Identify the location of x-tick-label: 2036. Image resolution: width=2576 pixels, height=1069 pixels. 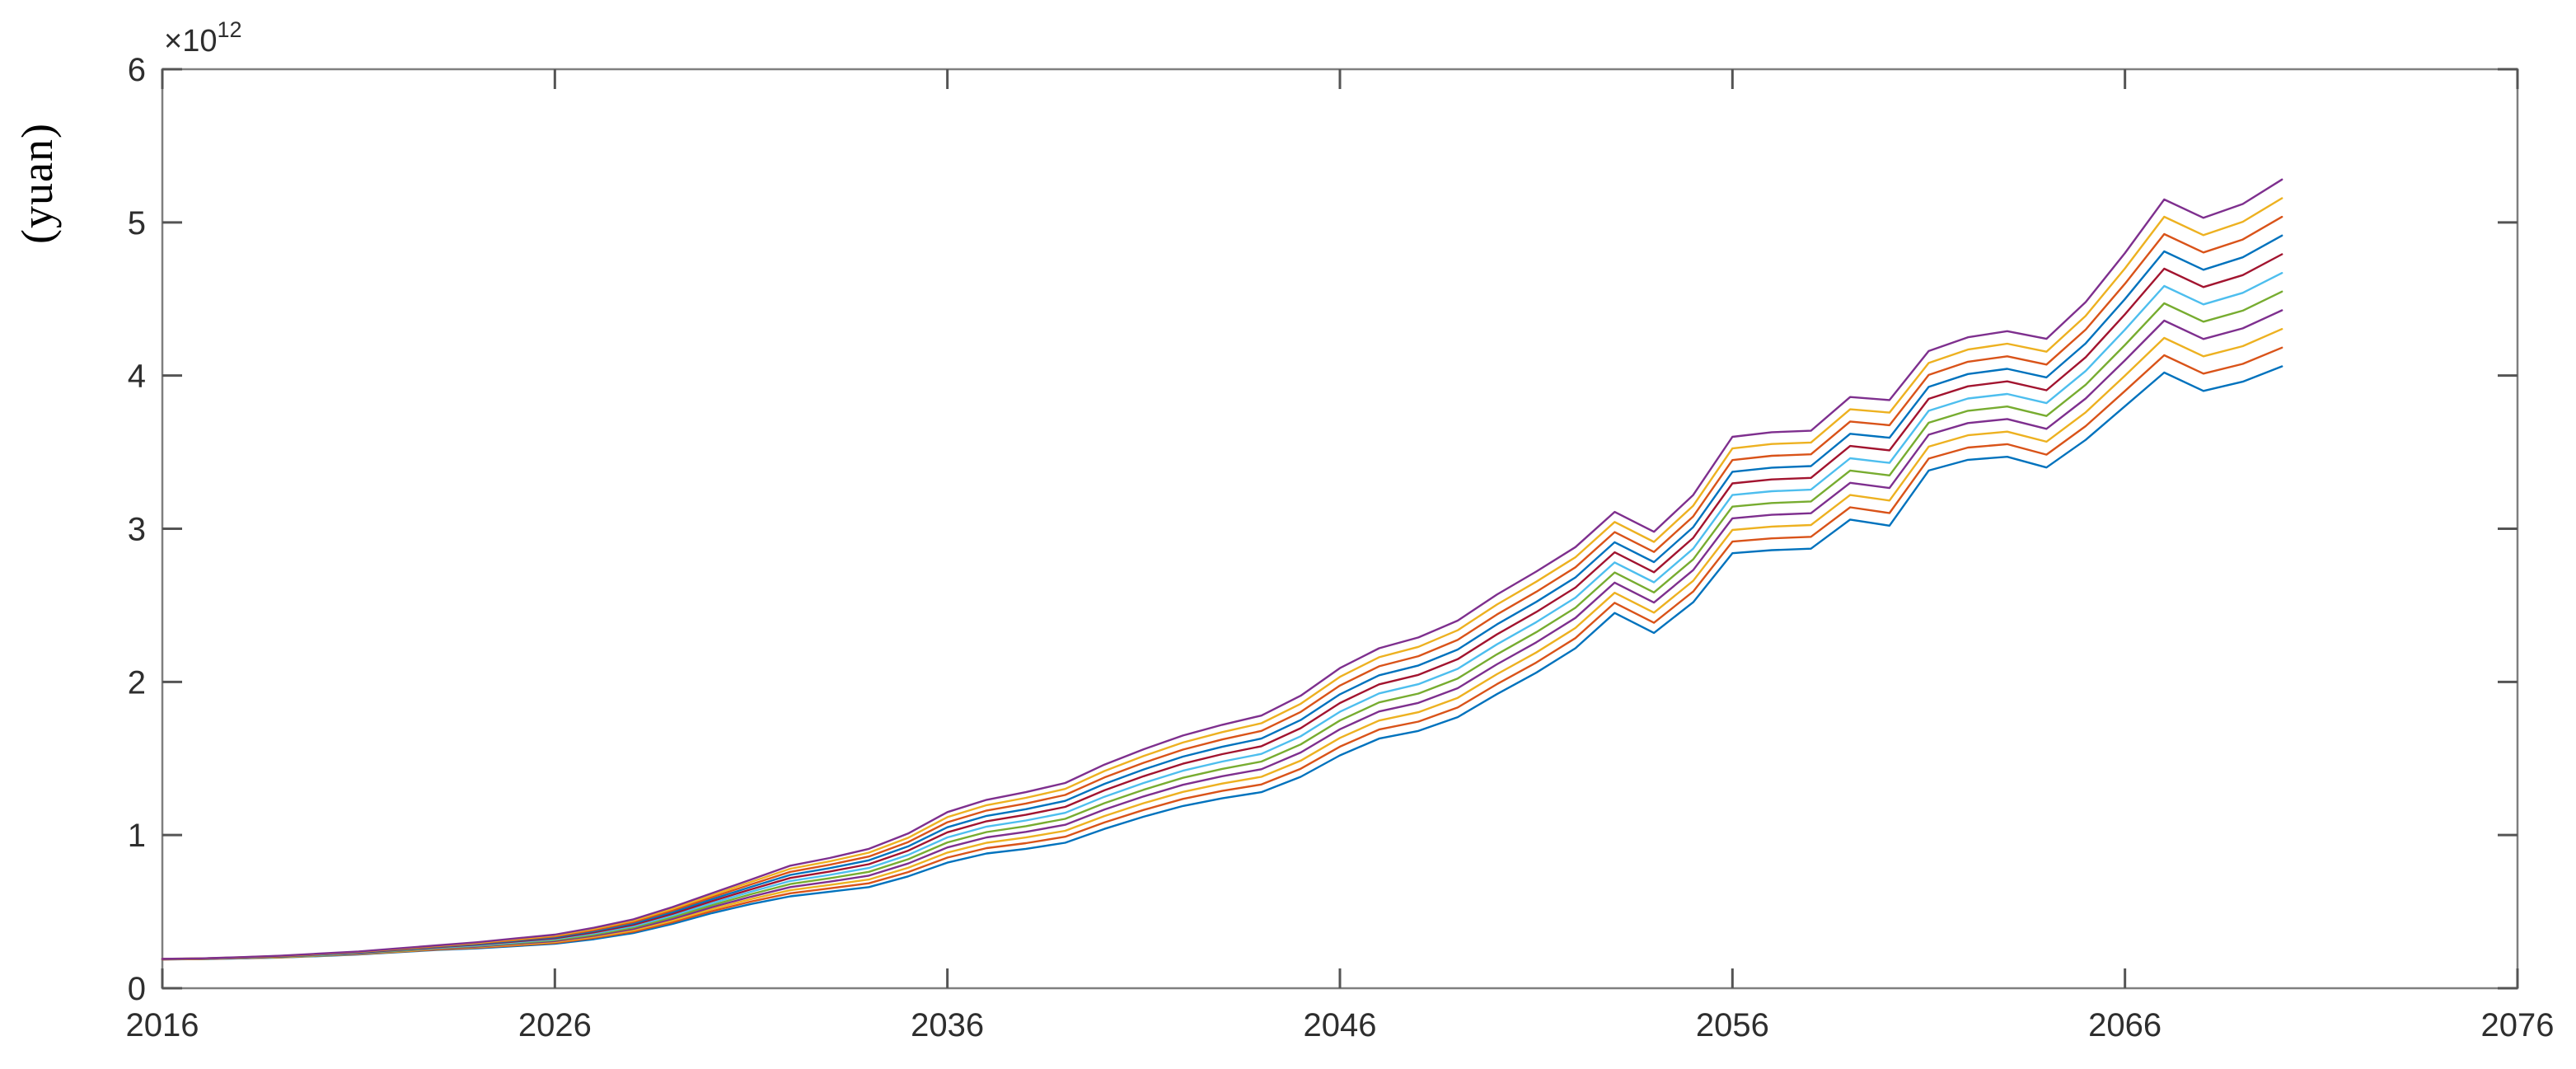
(947, 1025).